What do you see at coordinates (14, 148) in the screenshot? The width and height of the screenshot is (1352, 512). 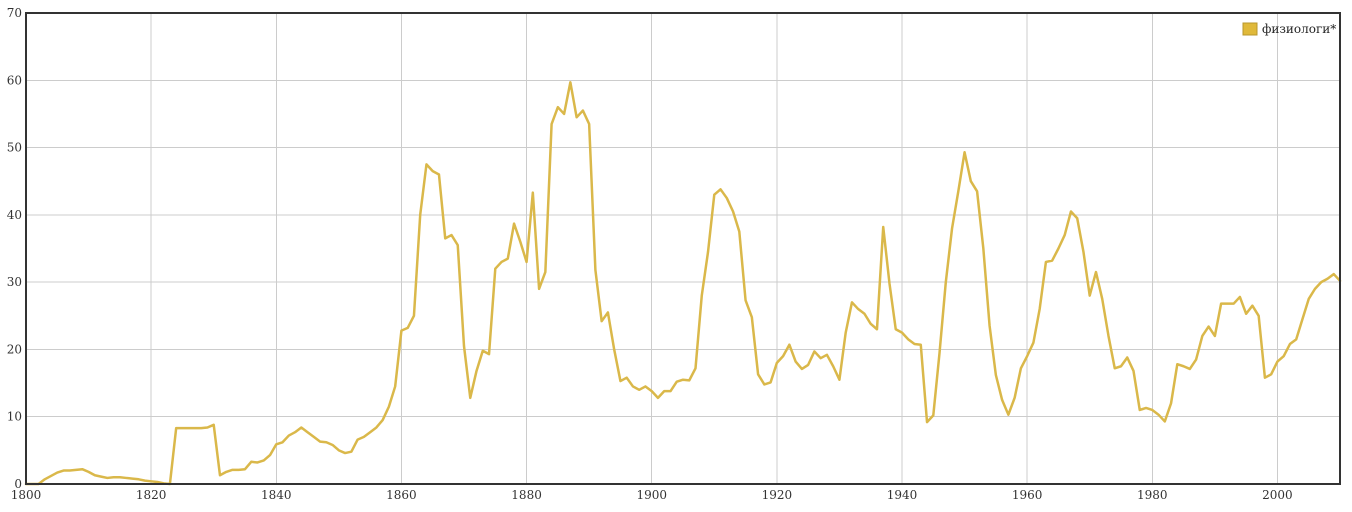 I see `y-tick-label: 50` at bounding box center [14, 148].